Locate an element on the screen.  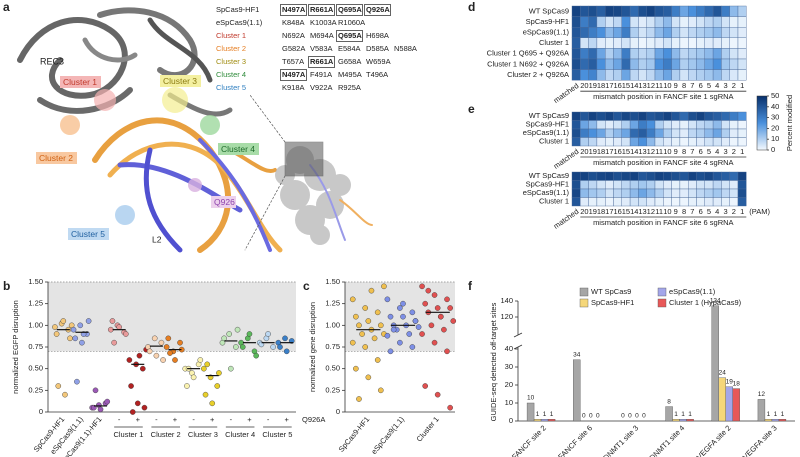
mutation: T496A is located at coordinates (377, 74).